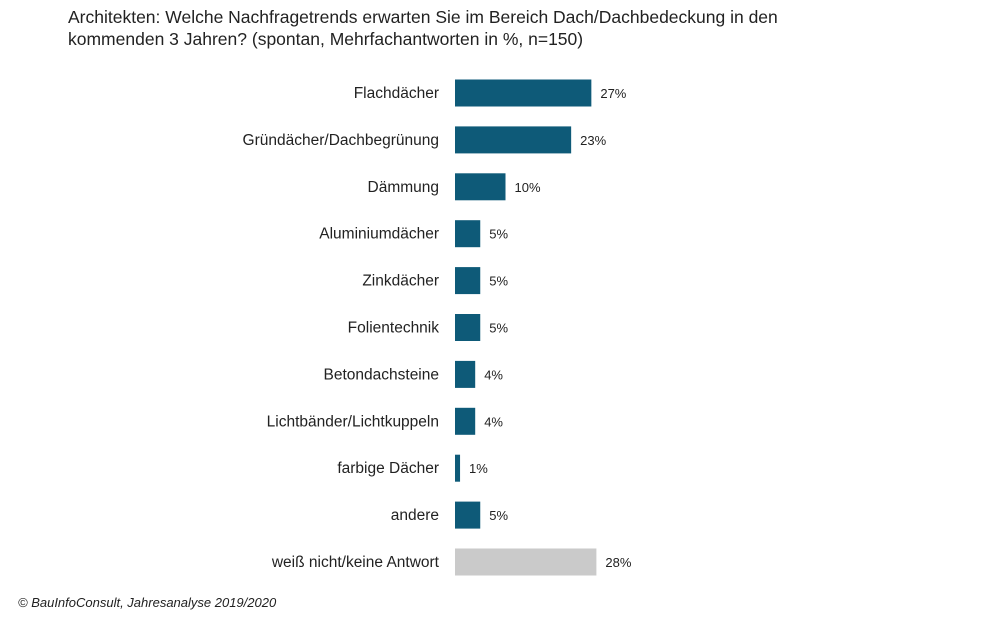 Image resolution: width=1000 pixels, height=622 pixels. Describe the element at coordinates (353, 421) in the screenshot. I see `category-label: Lichtbänder/Lichtkuppeln` at that location.